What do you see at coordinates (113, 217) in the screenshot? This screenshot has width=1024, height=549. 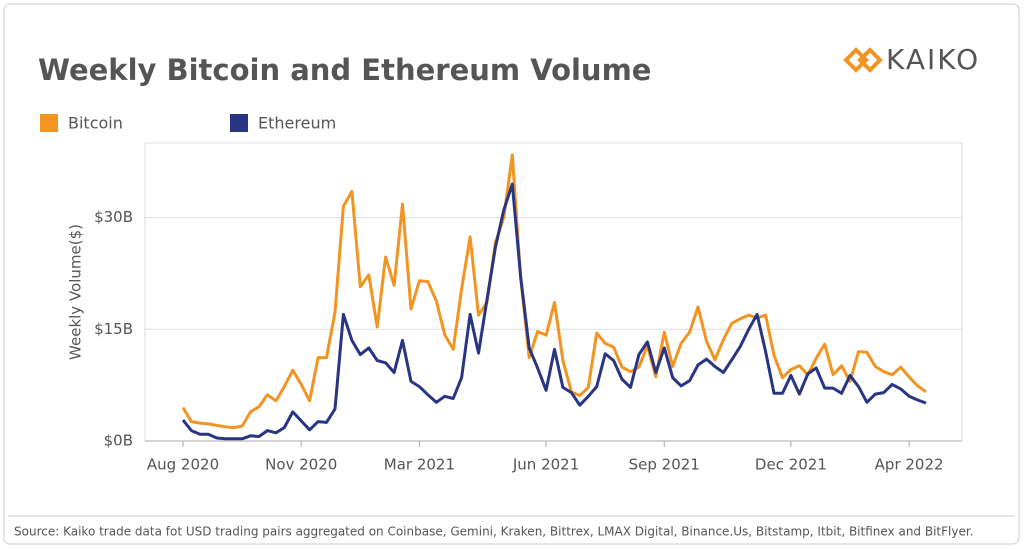 I see `y-tick-label: $30B` at bounding box center [113, 217].